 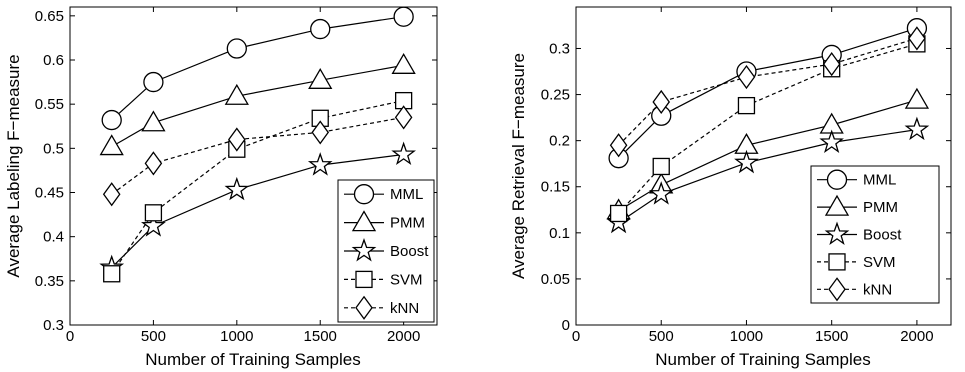 I want to click on y-tick-label: 0.55, so click(x=49, y=104).